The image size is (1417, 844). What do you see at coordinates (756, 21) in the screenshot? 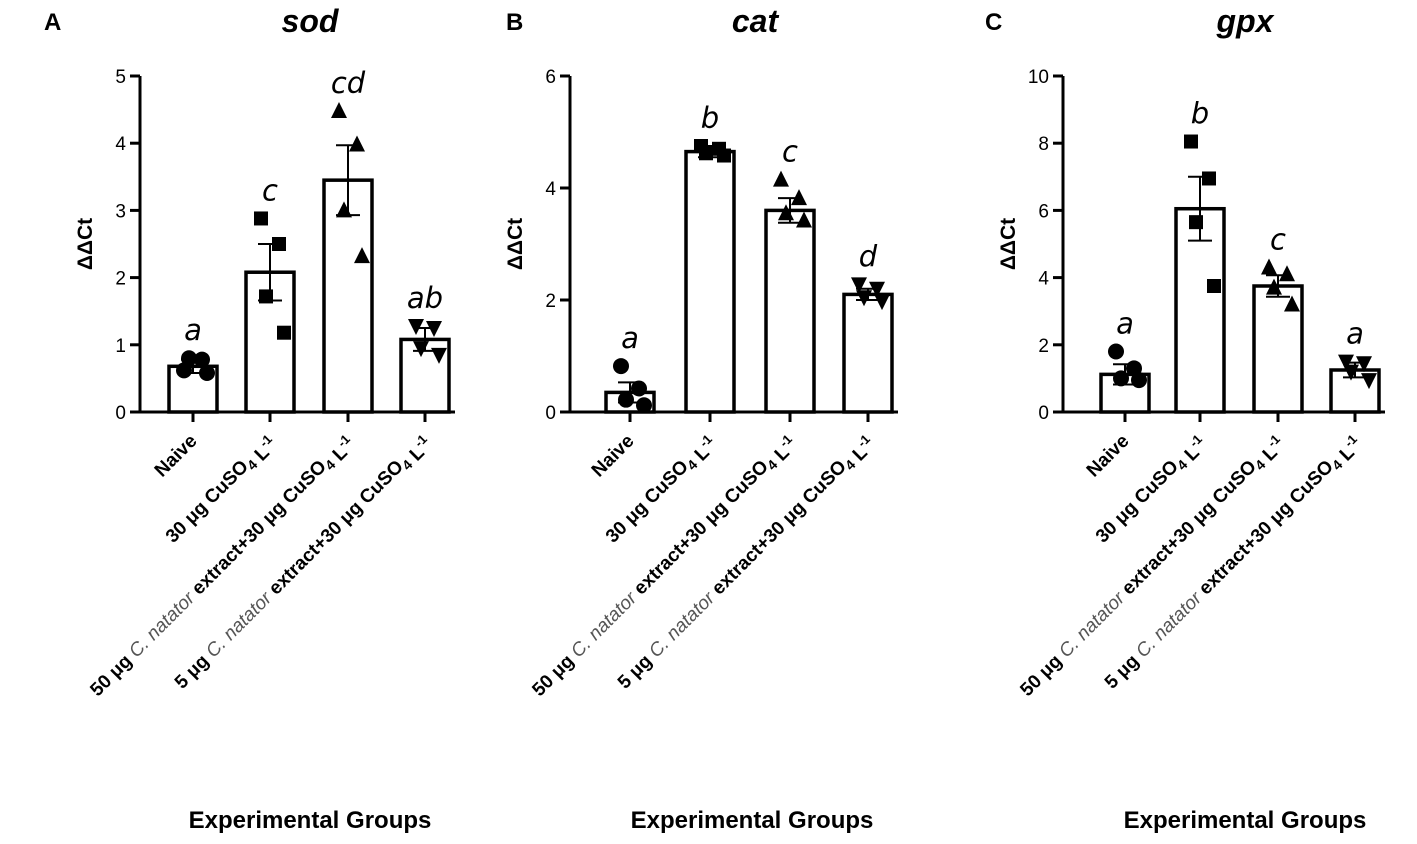
I see `panel-title: cat` at bounding box center [756, 21].